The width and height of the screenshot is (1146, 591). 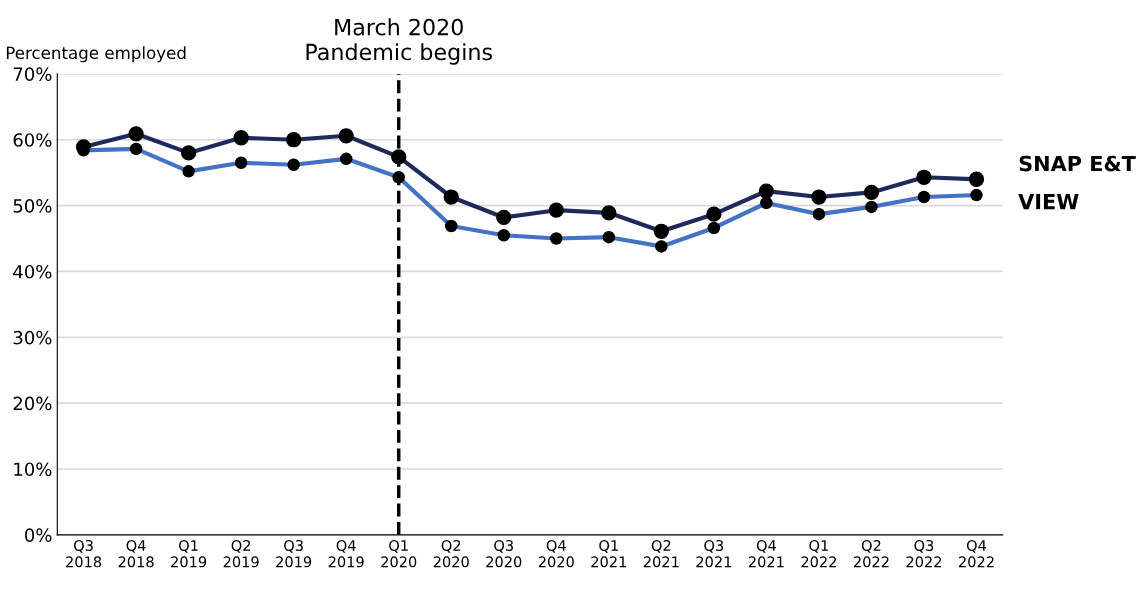 I want to click on y-axis-title: Percentage employed, so click(x=96, y=54).